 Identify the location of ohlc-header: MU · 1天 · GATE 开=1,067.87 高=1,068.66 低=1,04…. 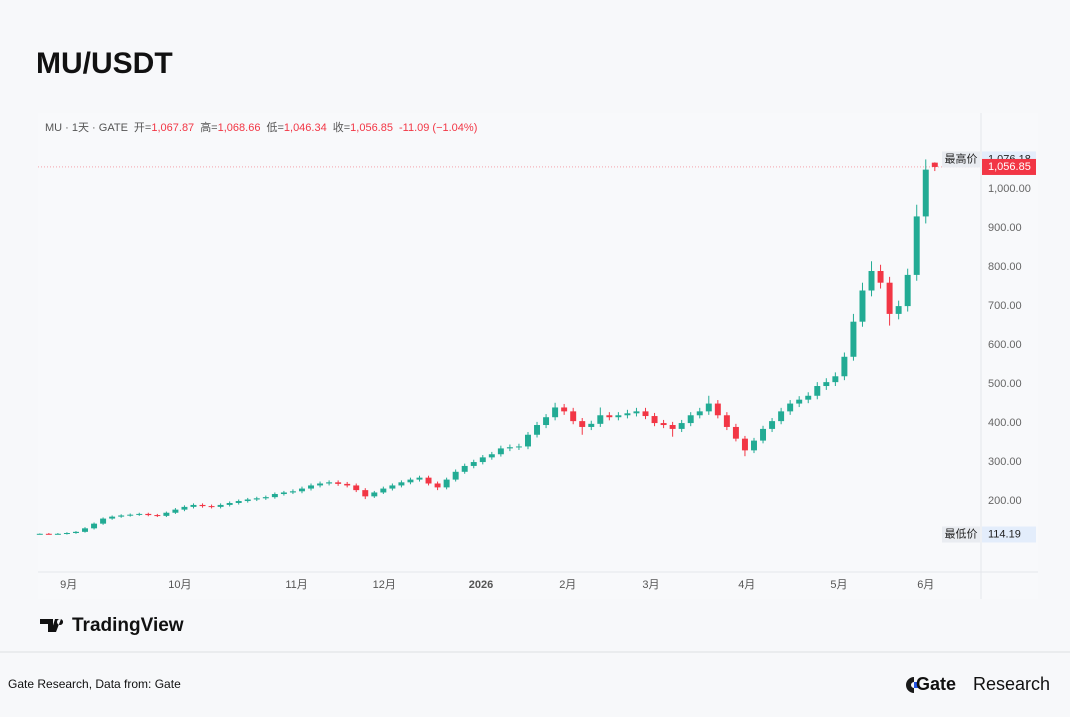
(261, 127).